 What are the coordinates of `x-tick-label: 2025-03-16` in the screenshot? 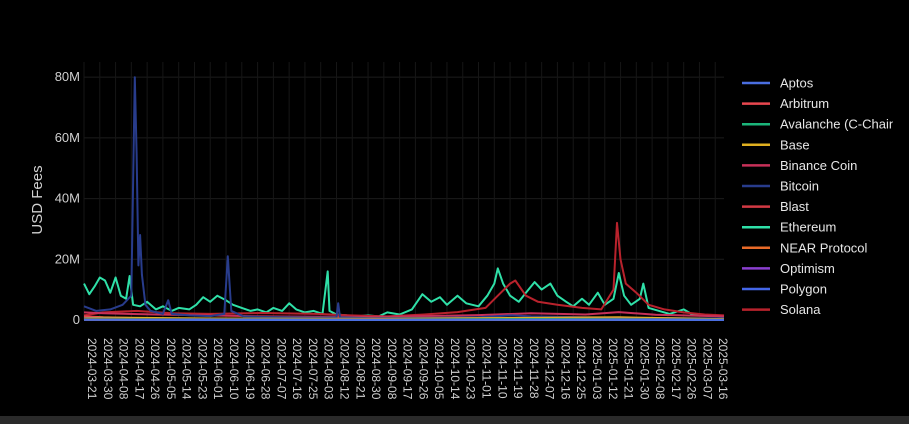 It's located at (723, 369).